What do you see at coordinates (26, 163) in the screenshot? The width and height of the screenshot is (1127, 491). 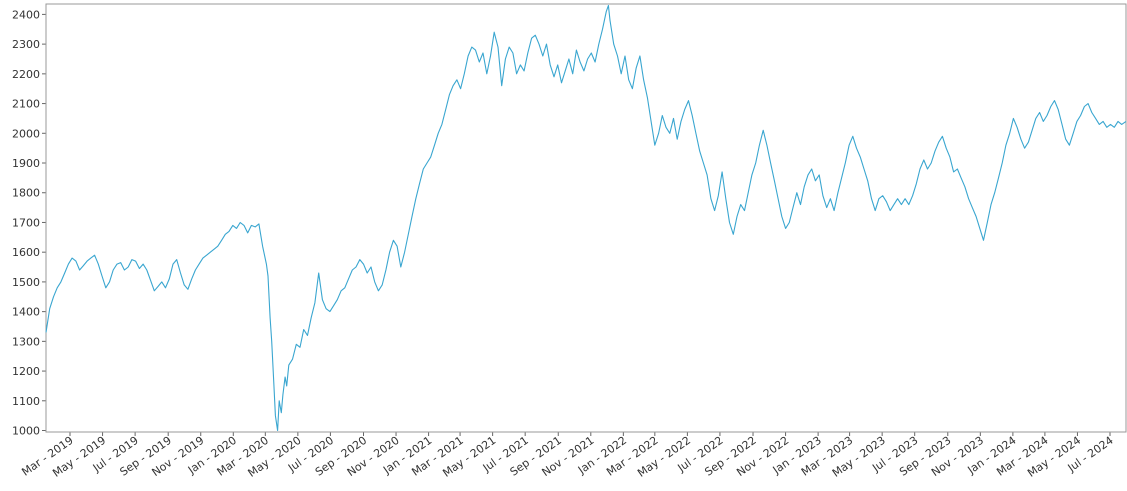 I see `y-tick-label: 1900` at bounding box center [26, 163].